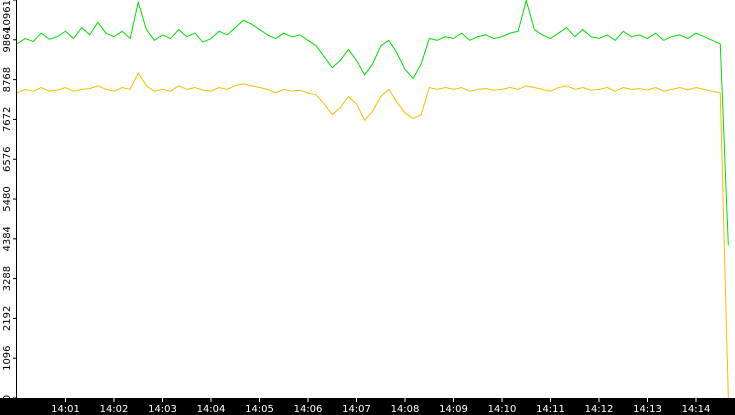 The image size is (735, 415). What do you see at coordinates (405, 409) in the screenshot?
I see `x-tick-label: 14:08` at bounding box center [405, 409].